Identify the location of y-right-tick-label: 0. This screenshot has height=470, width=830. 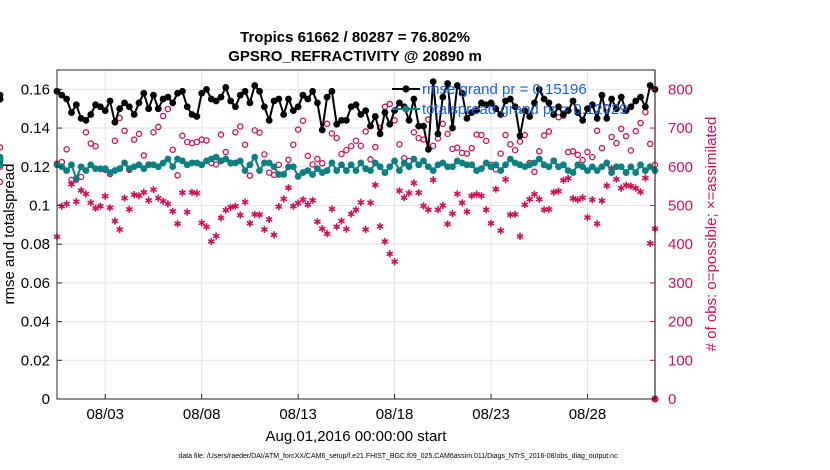
(672, 399).